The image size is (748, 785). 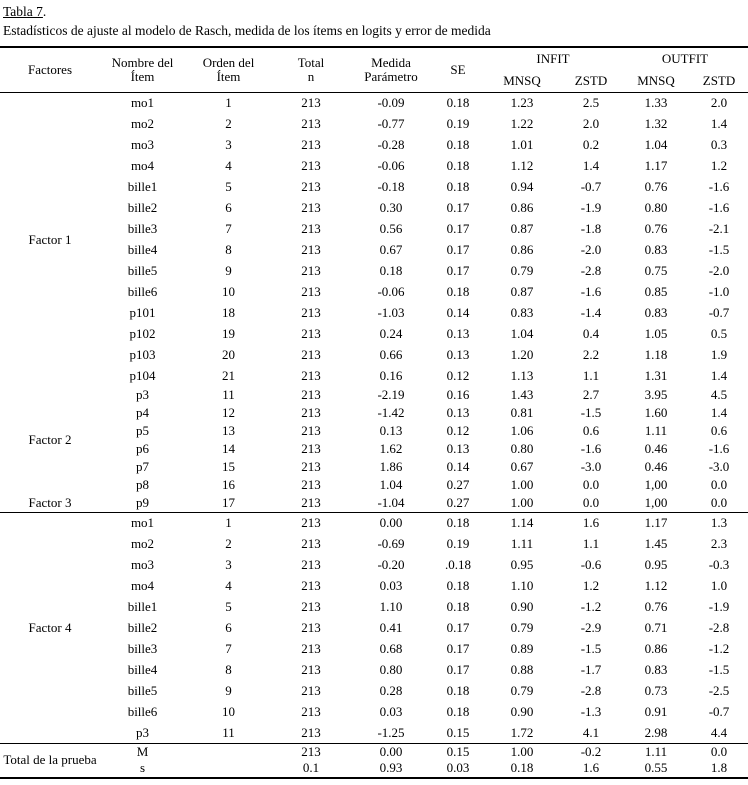 What do you see at coordinates (591, 165) in the screenshot?
I see `cell-infit-zstd: 1.4` at bounding box center [591, 165].